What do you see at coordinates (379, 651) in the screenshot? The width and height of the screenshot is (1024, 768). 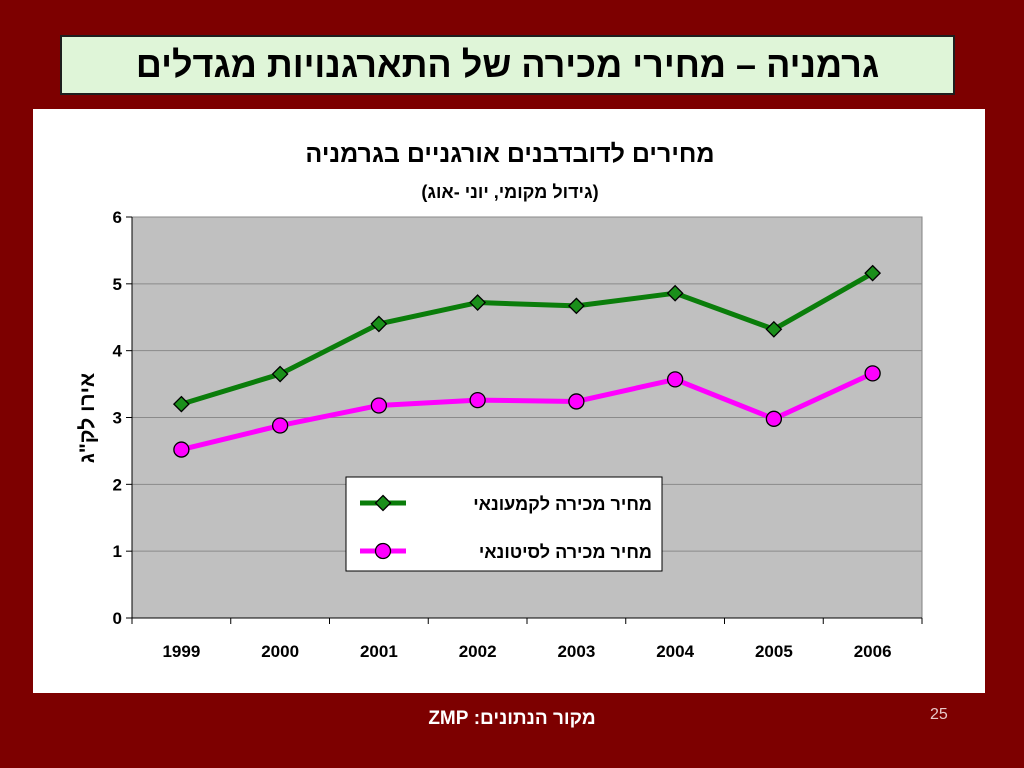 I see `x-tick-label: 2001` at bounding box center [379, 651].